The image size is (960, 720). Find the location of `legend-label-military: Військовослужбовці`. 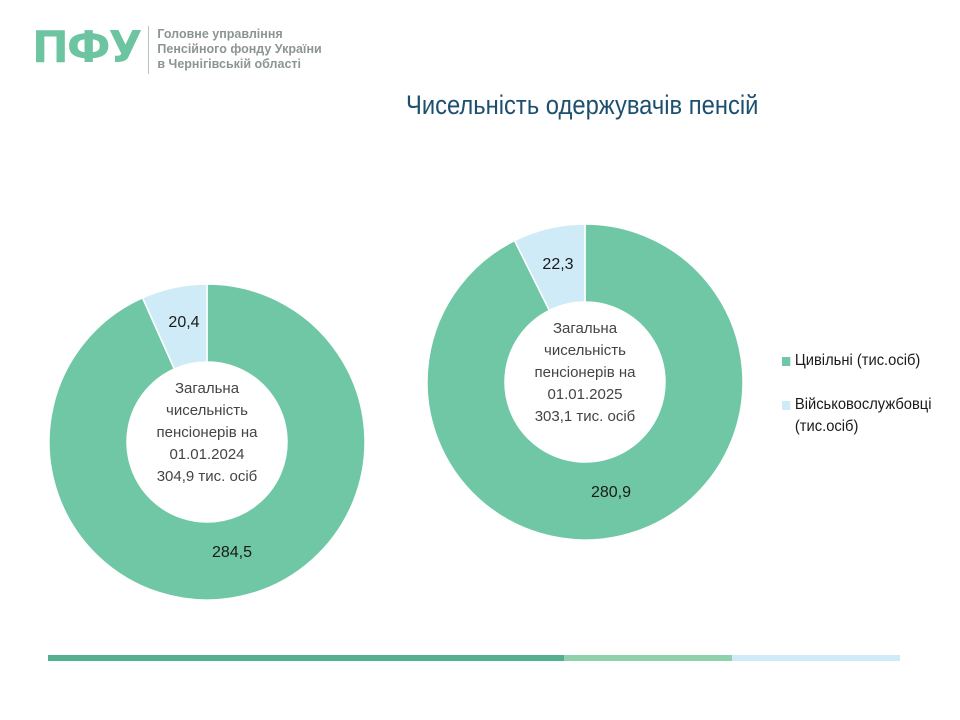

legend-label-military: Військовослужбовці is located at coordinates (863, 404).